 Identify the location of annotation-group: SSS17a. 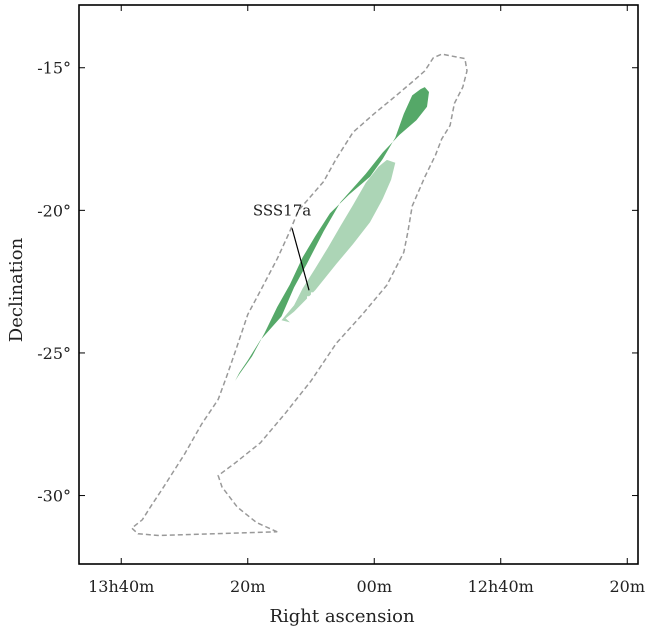
(285, 252).